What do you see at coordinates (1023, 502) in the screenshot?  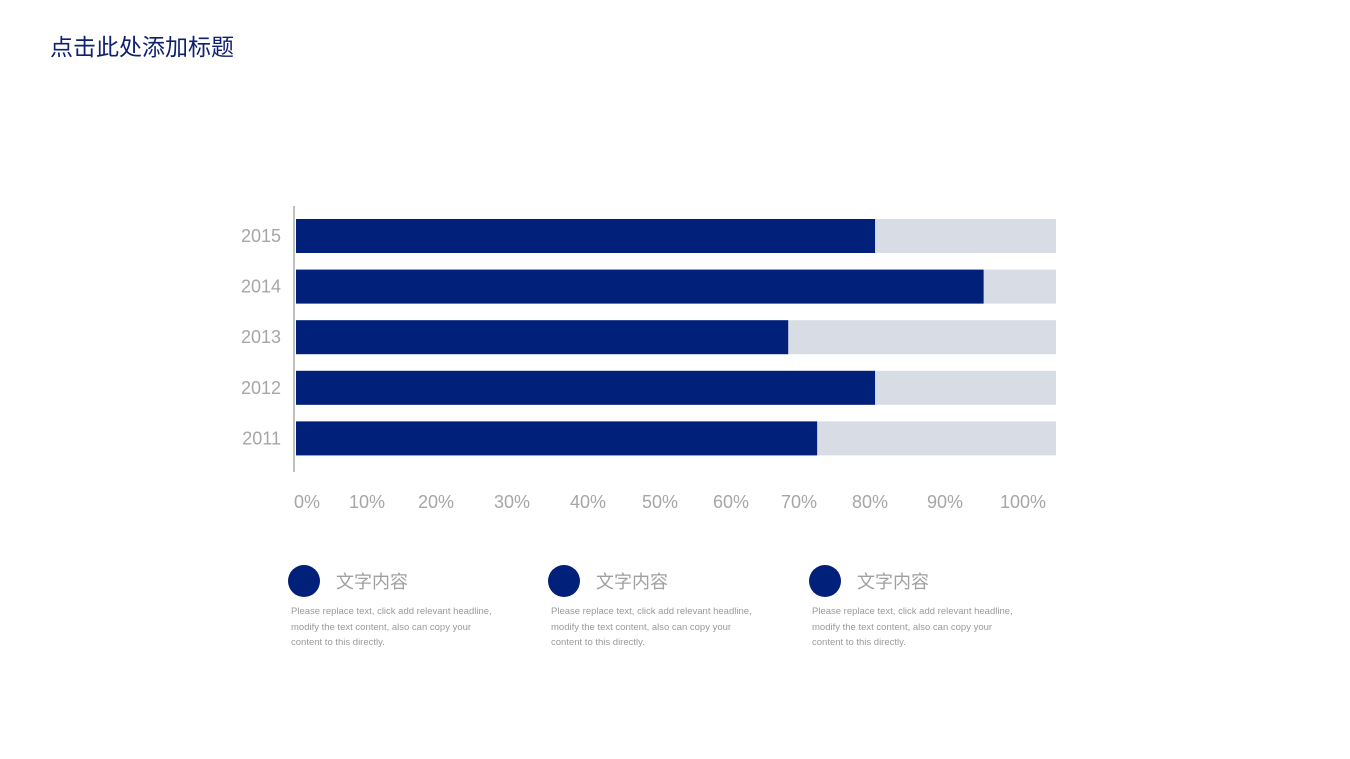 I see `x-tick-label: 100%` at bounding box center [1023, 502].